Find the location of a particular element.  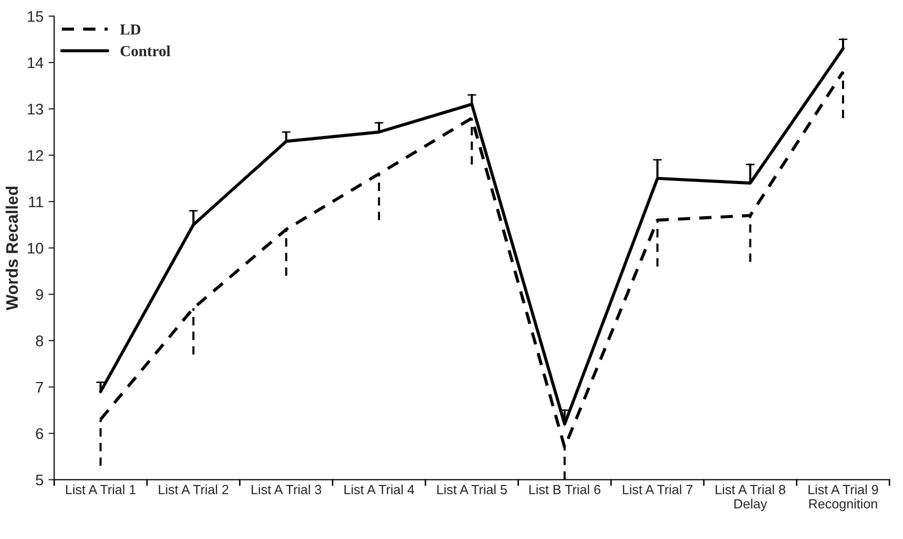

y-tick-label: 7 is located at coordinates (39, 387).